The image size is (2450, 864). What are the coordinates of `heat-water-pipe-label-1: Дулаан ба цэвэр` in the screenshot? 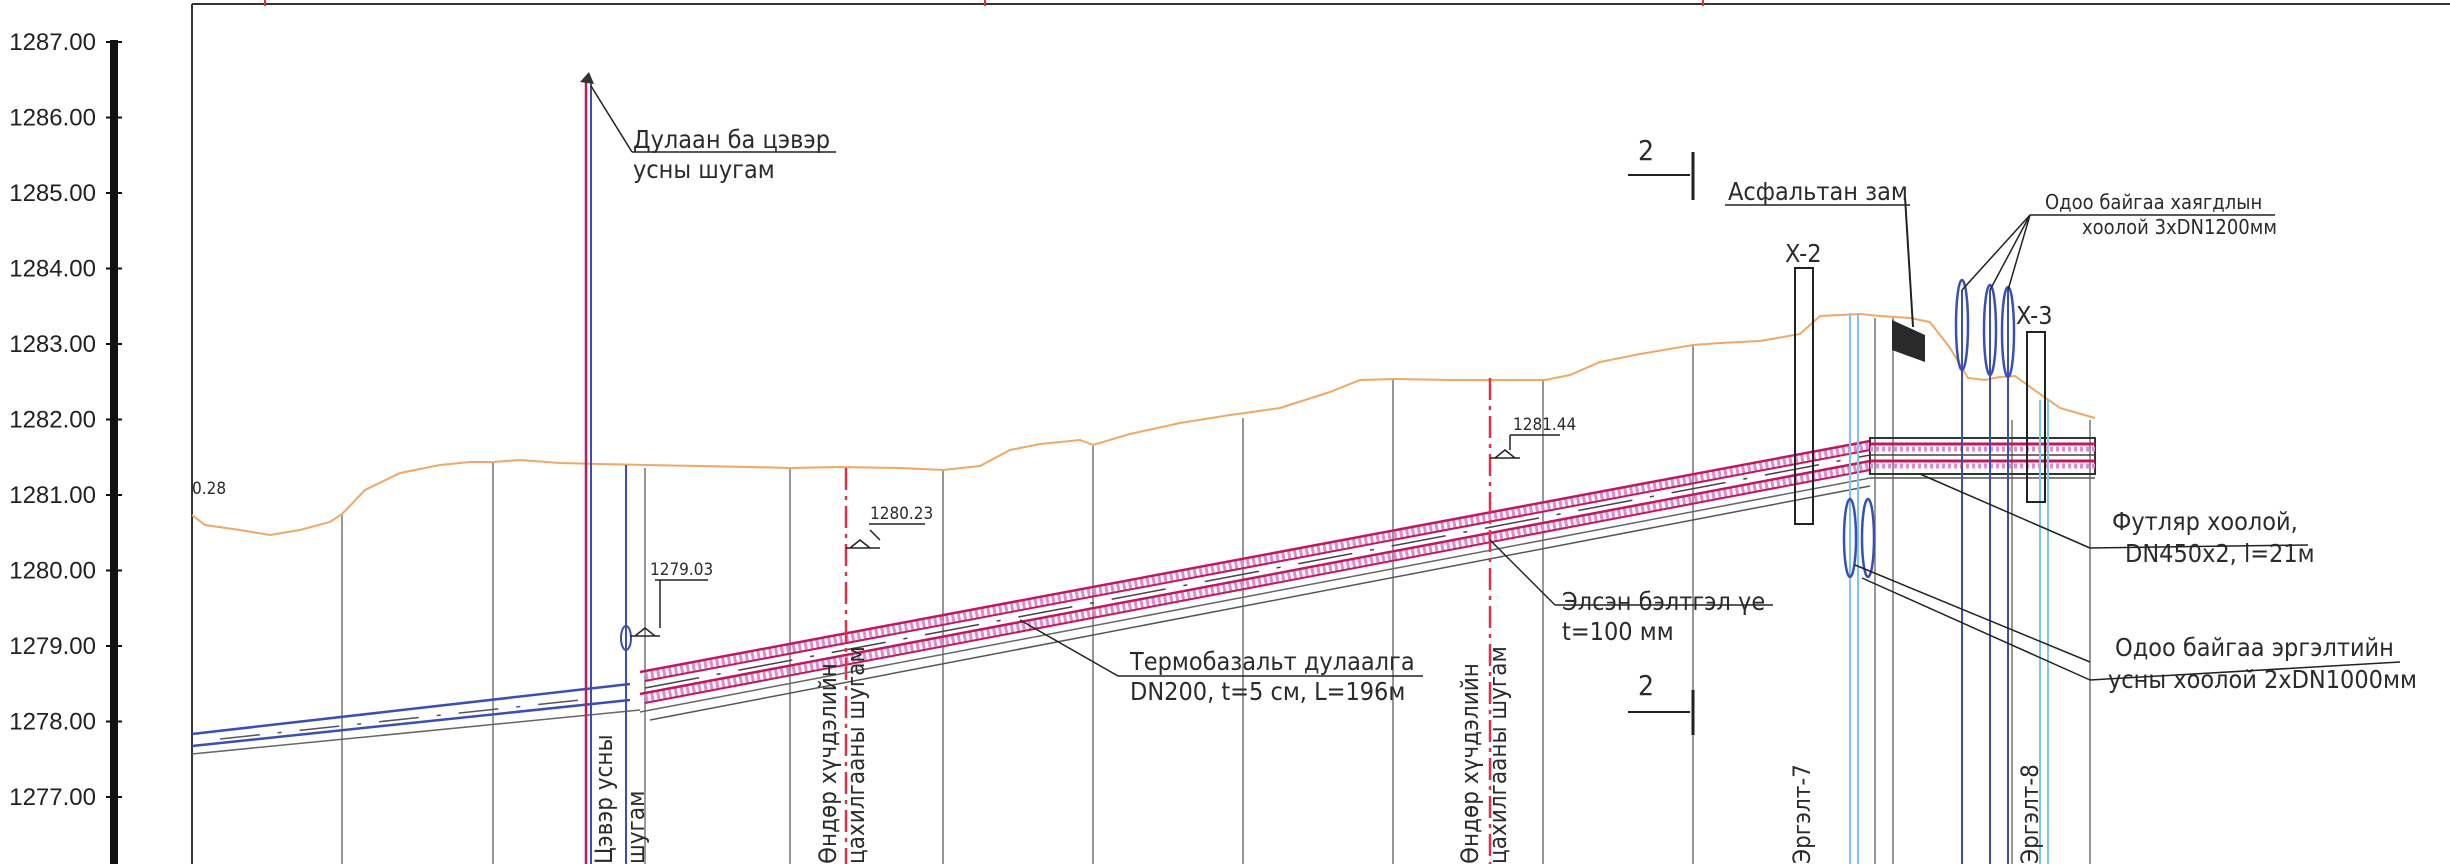 It's located at (731, 139).